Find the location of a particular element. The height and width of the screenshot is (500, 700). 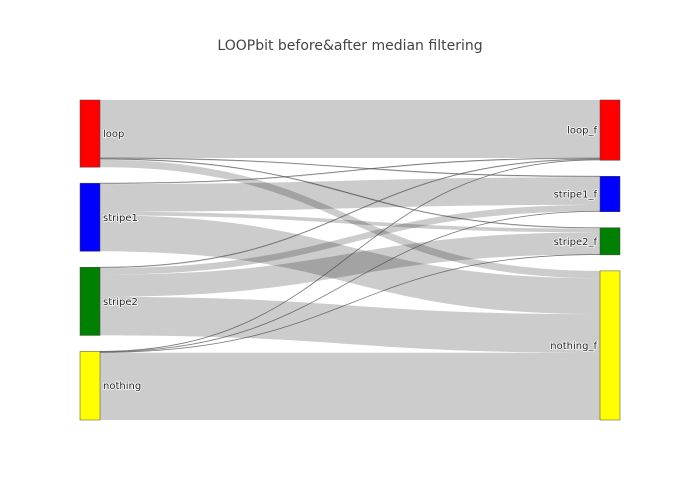

node-nothing is located at coordinates (90, 386).